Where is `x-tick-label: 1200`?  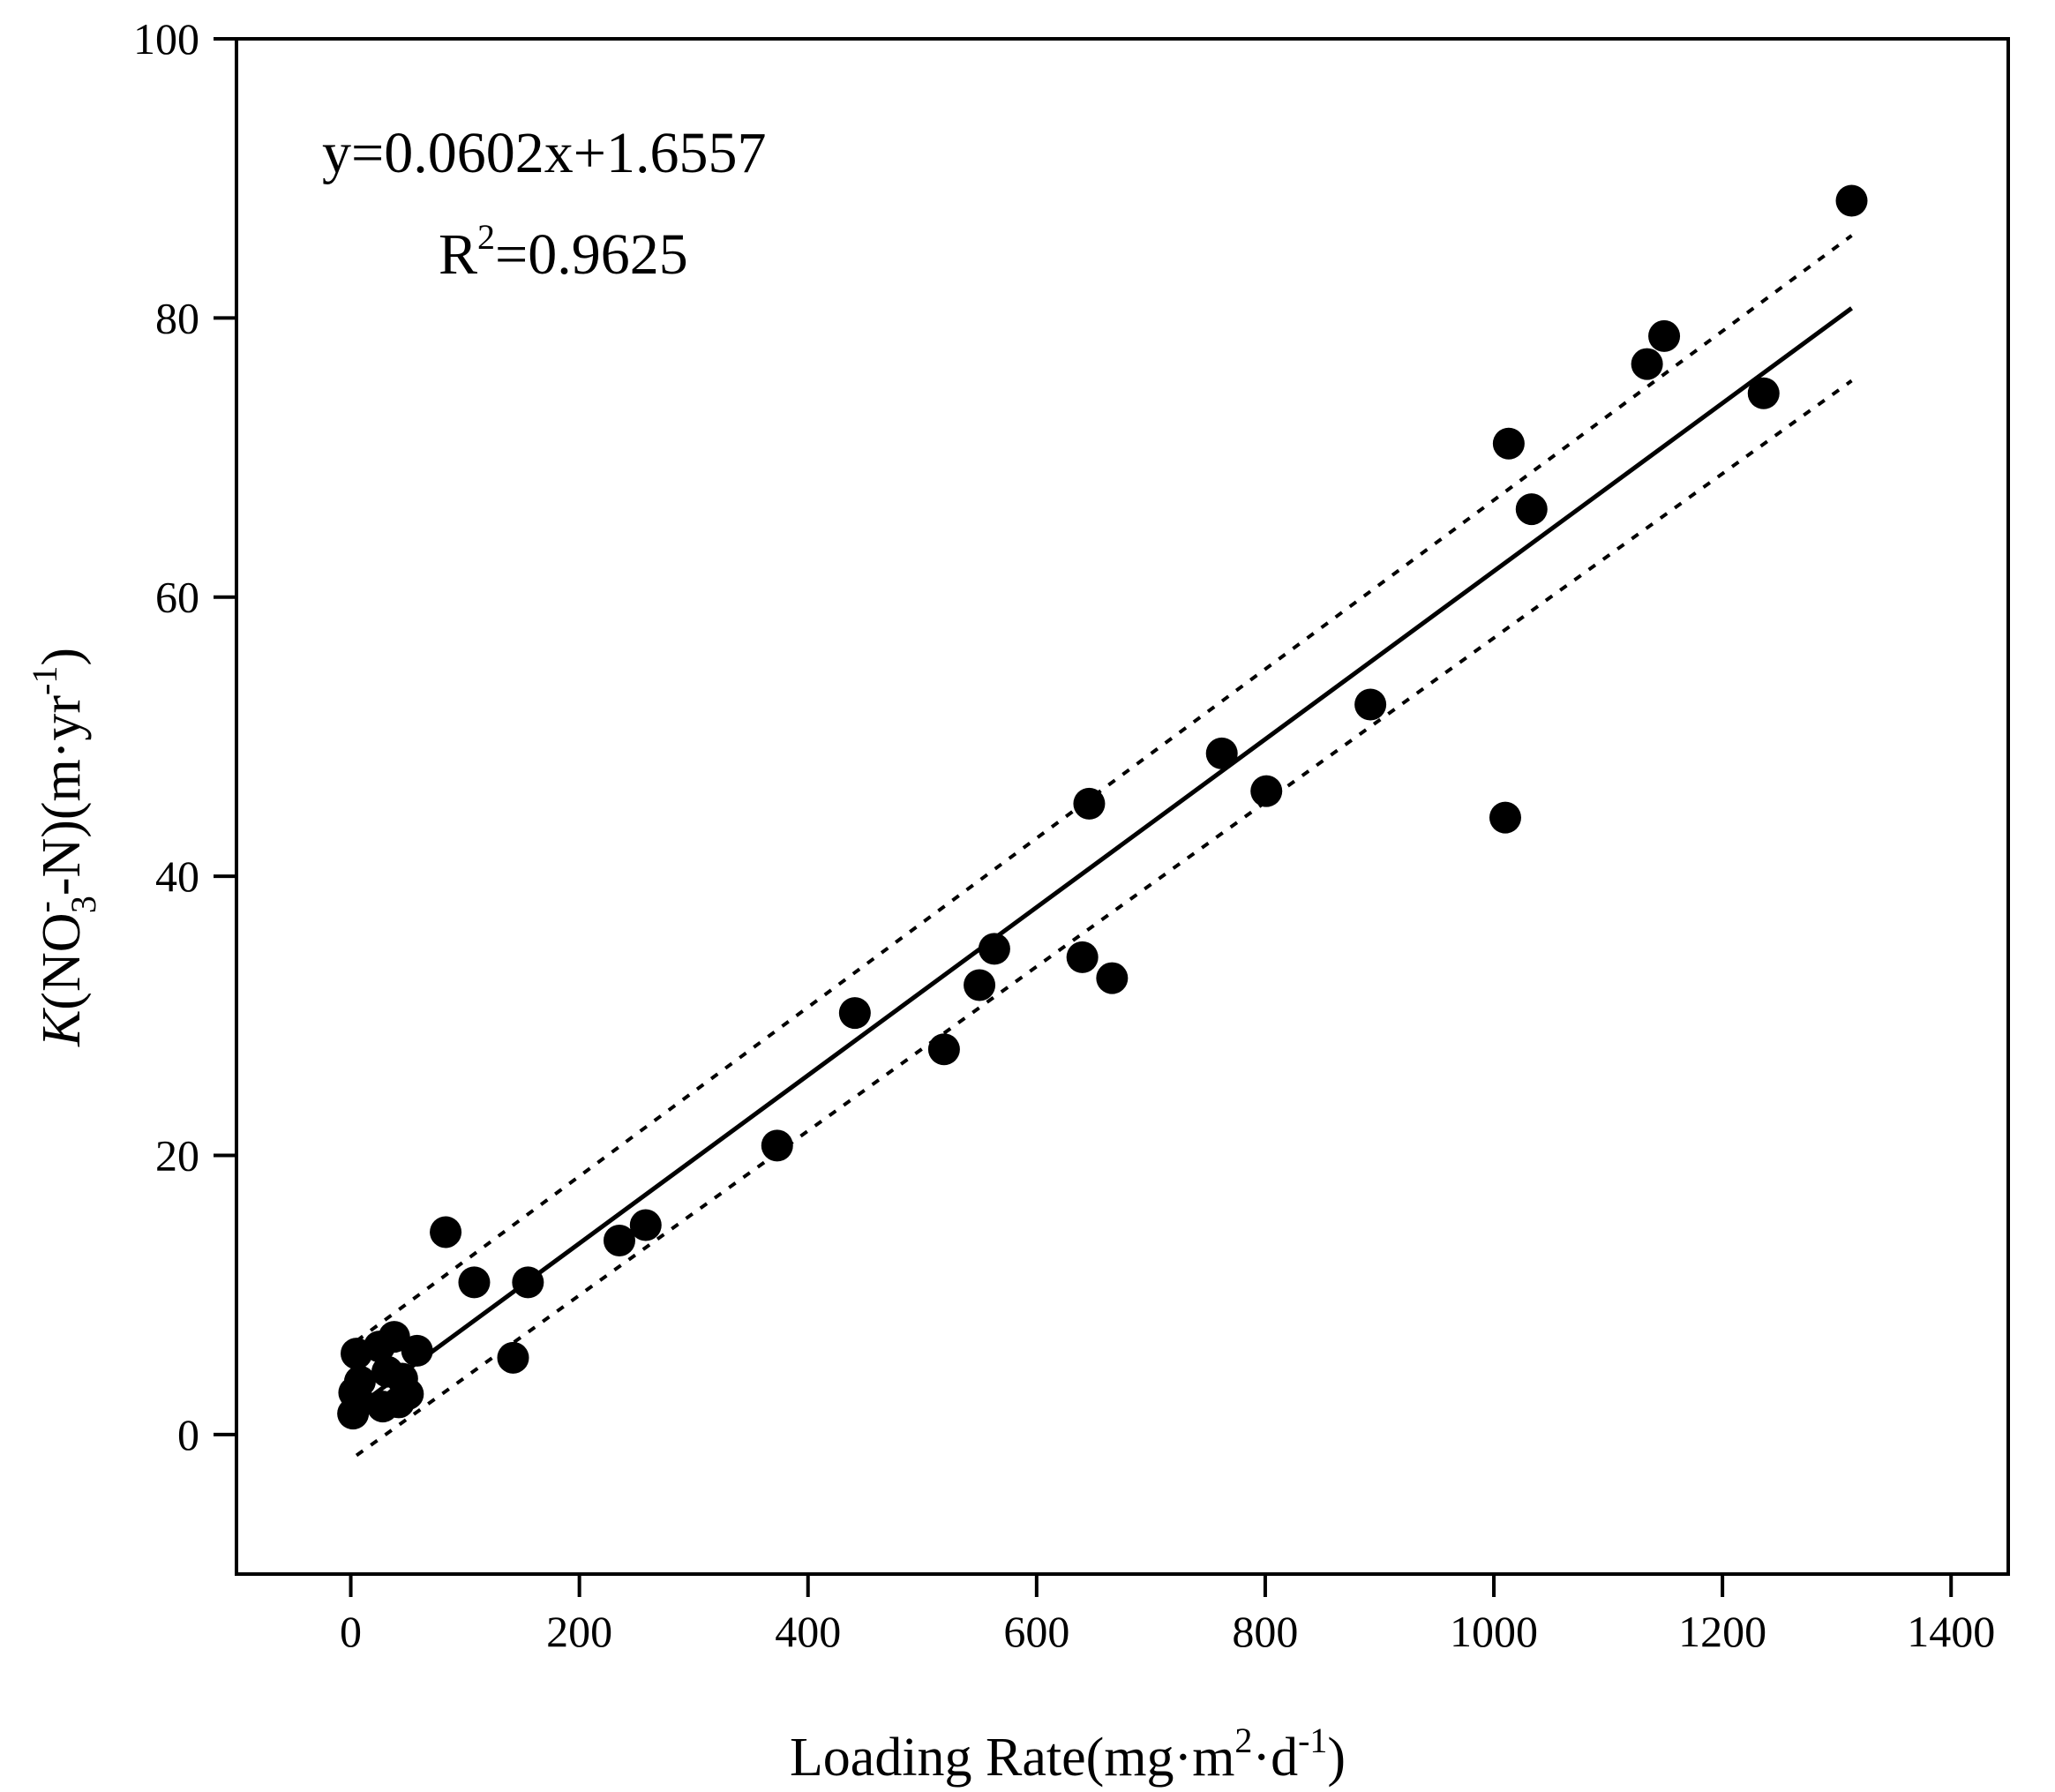 x-tick-label: 1200 is located at coordinates (1722, 1631).